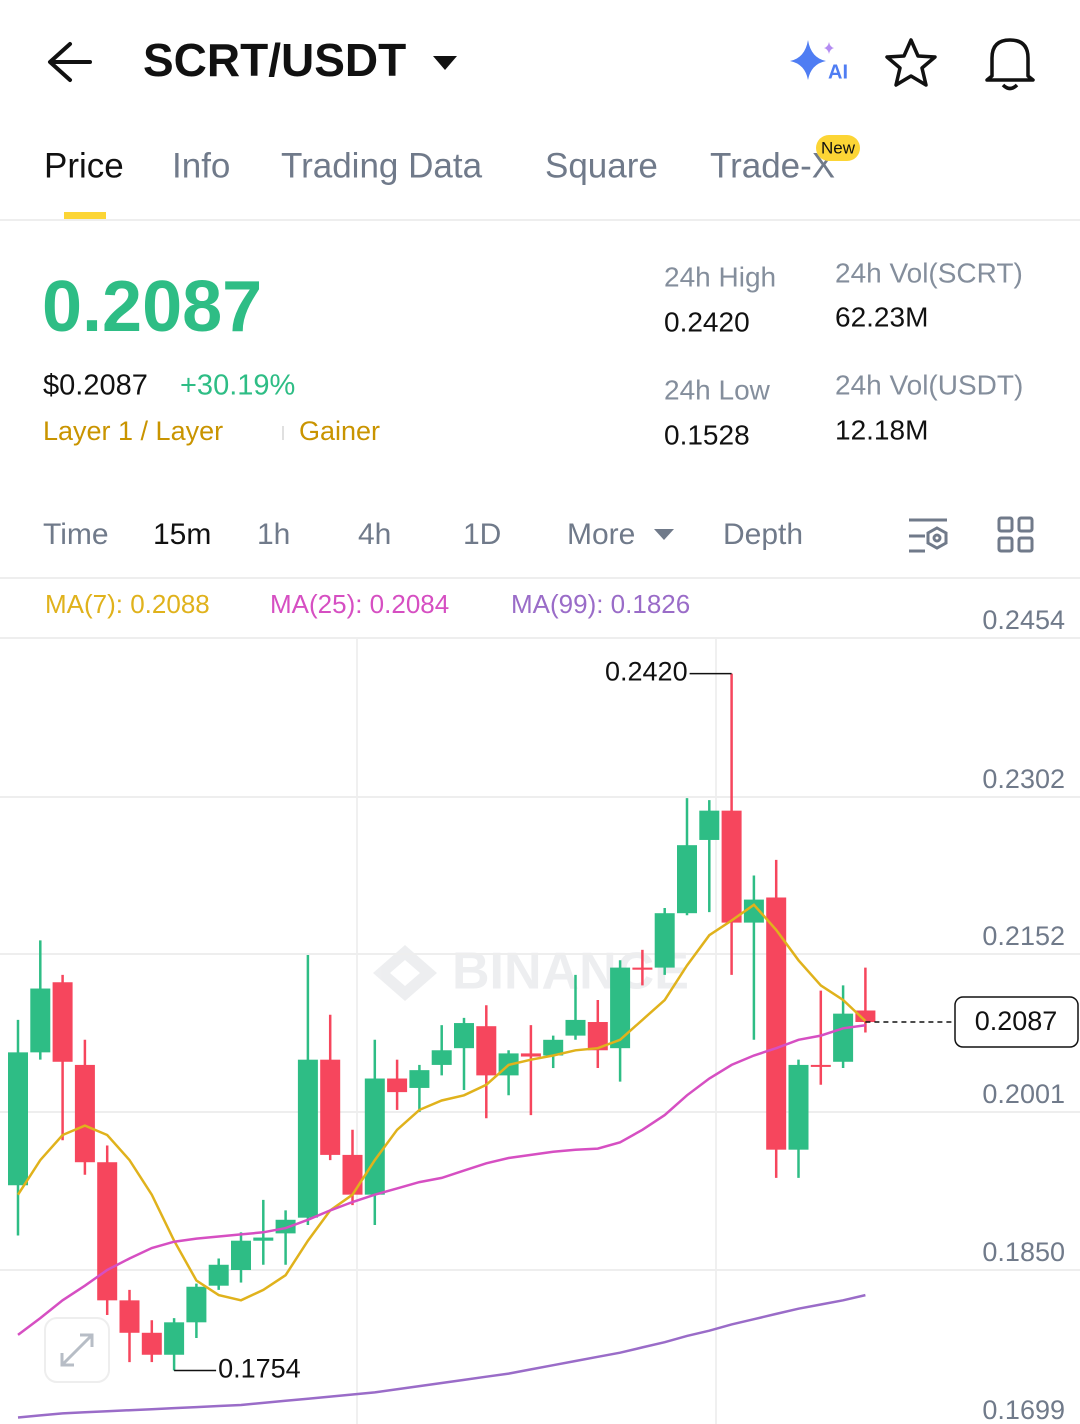  I want to click on watermark: BINANCE, so click(531, 972).